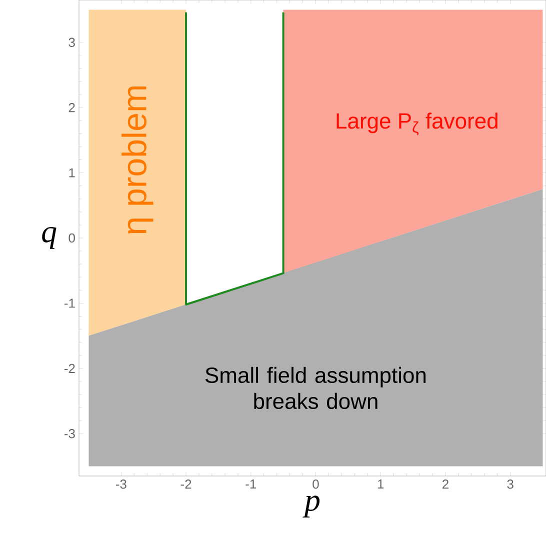  Describe the element at coordinates (69, 368) in the screenshot. I see `y-tick-label: -2` at that location.